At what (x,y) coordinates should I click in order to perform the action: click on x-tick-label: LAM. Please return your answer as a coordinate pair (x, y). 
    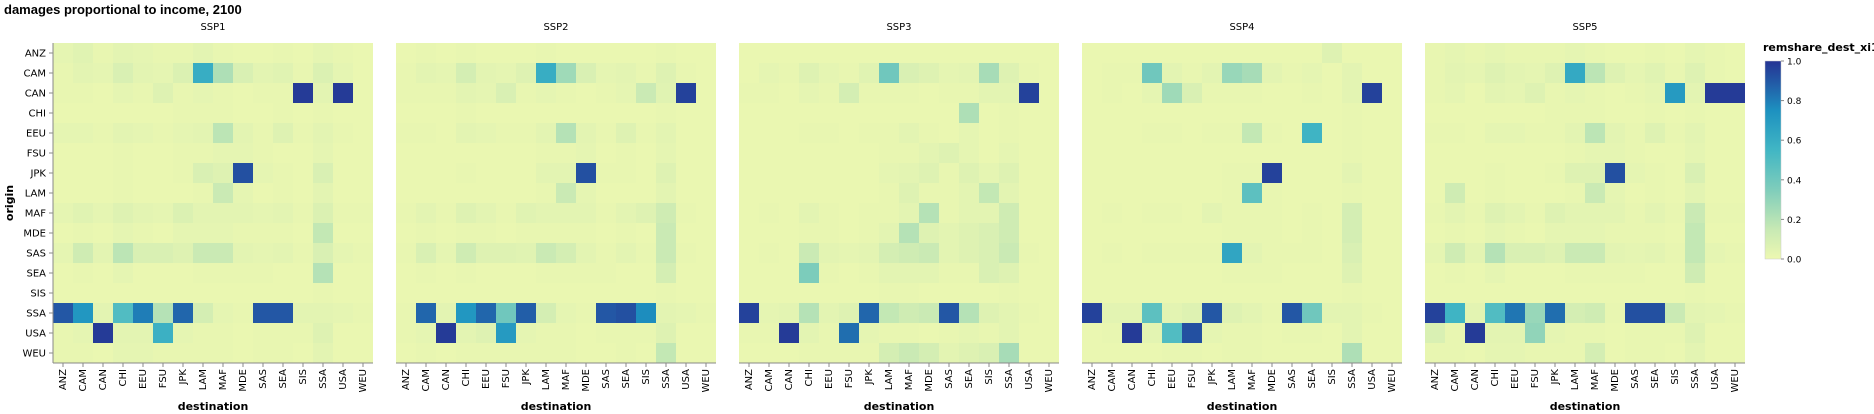
    Looking at the image, I should click on (1575, 379).